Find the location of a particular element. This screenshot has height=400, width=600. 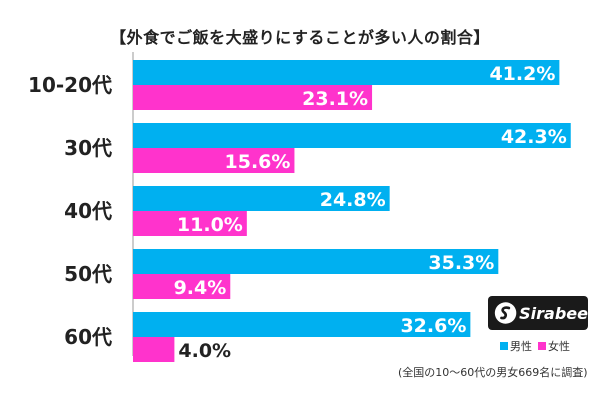

legend-item-female: 女性 is located at coordinates (554, 346).